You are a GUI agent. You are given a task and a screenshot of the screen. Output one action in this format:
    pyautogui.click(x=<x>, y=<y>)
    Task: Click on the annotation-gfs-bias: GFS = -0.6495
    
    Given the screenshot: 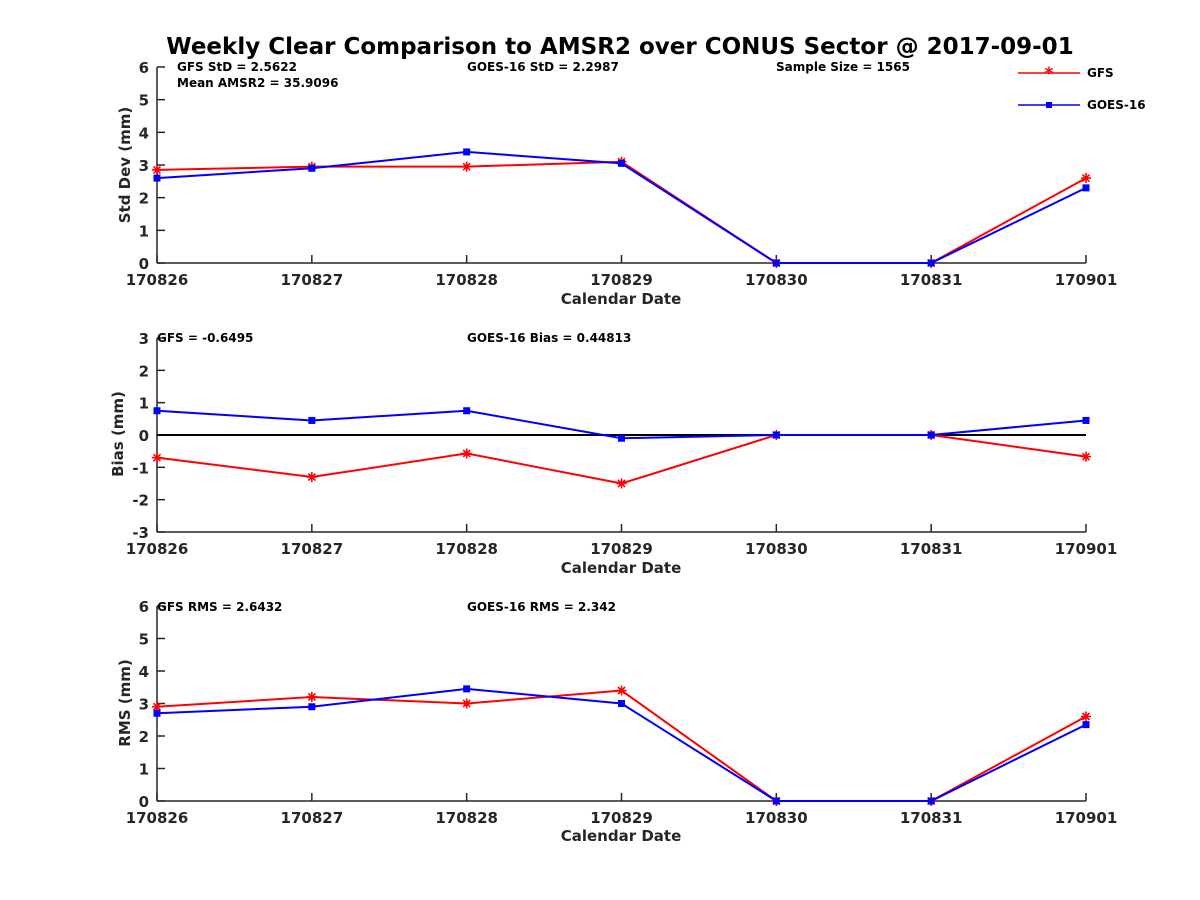 What is the action you would take?
    pyautogui.click(x=205, y=338)
    